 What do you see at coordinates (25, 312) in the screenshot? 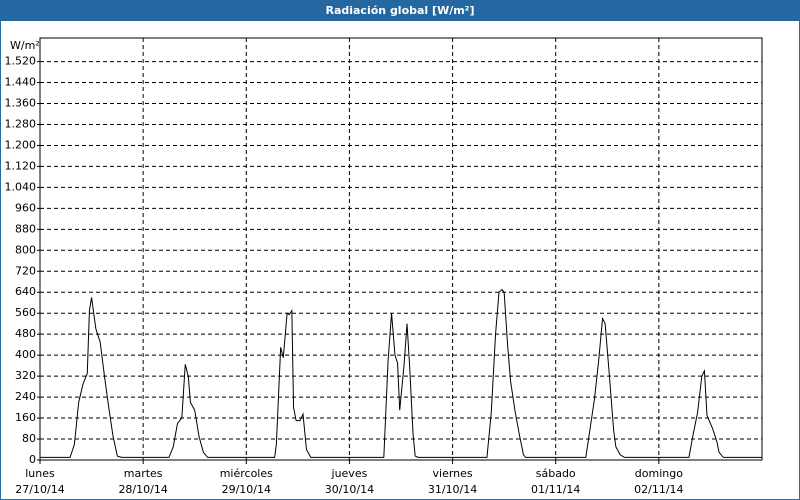
I see `y-tick-label: 560` at bounding box center [25, 312].